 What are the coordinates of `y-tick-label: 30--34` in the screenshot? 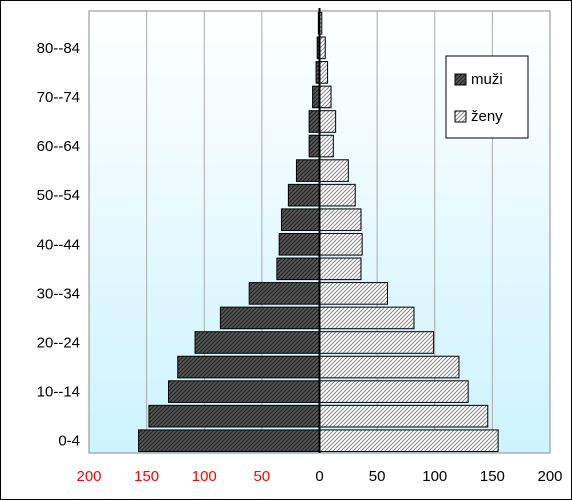 It's located at (58, 293).